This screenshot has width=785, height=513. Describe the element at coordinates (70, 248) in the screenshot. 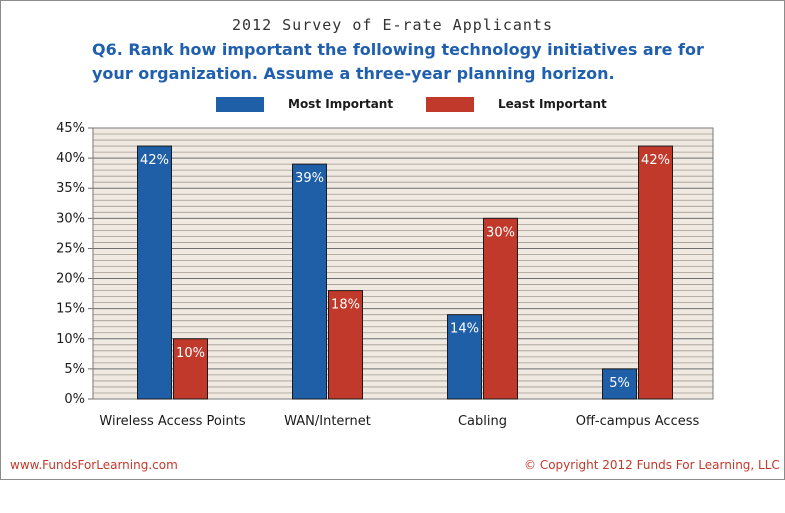

I see `y-tick-label: 25%` at that location.